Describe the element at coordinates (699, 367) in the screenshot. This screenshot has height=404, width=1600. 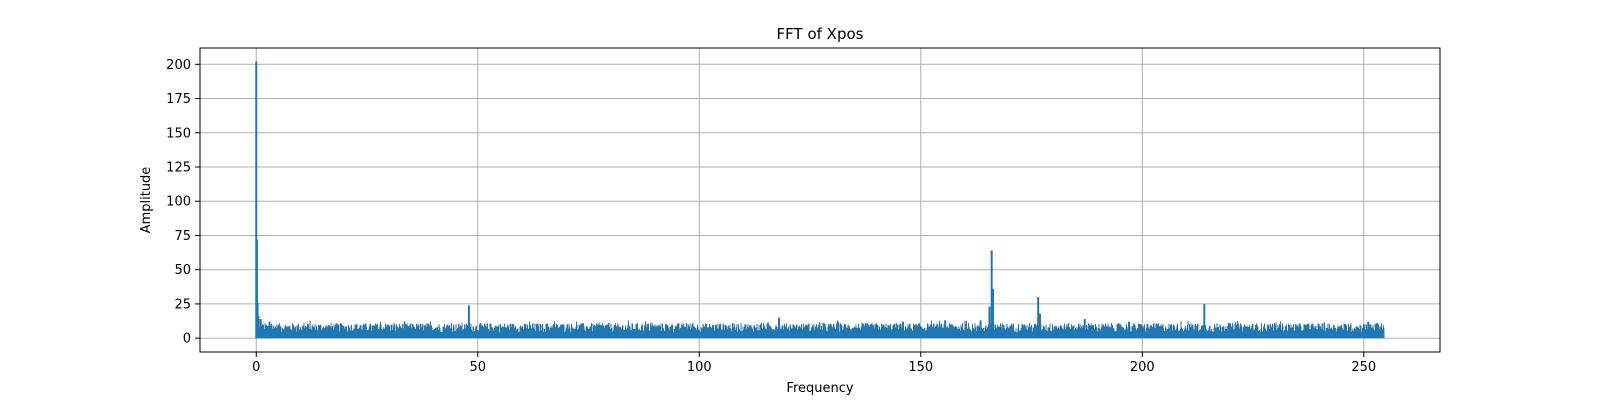
I see `x-tick-label: 100` at that location.